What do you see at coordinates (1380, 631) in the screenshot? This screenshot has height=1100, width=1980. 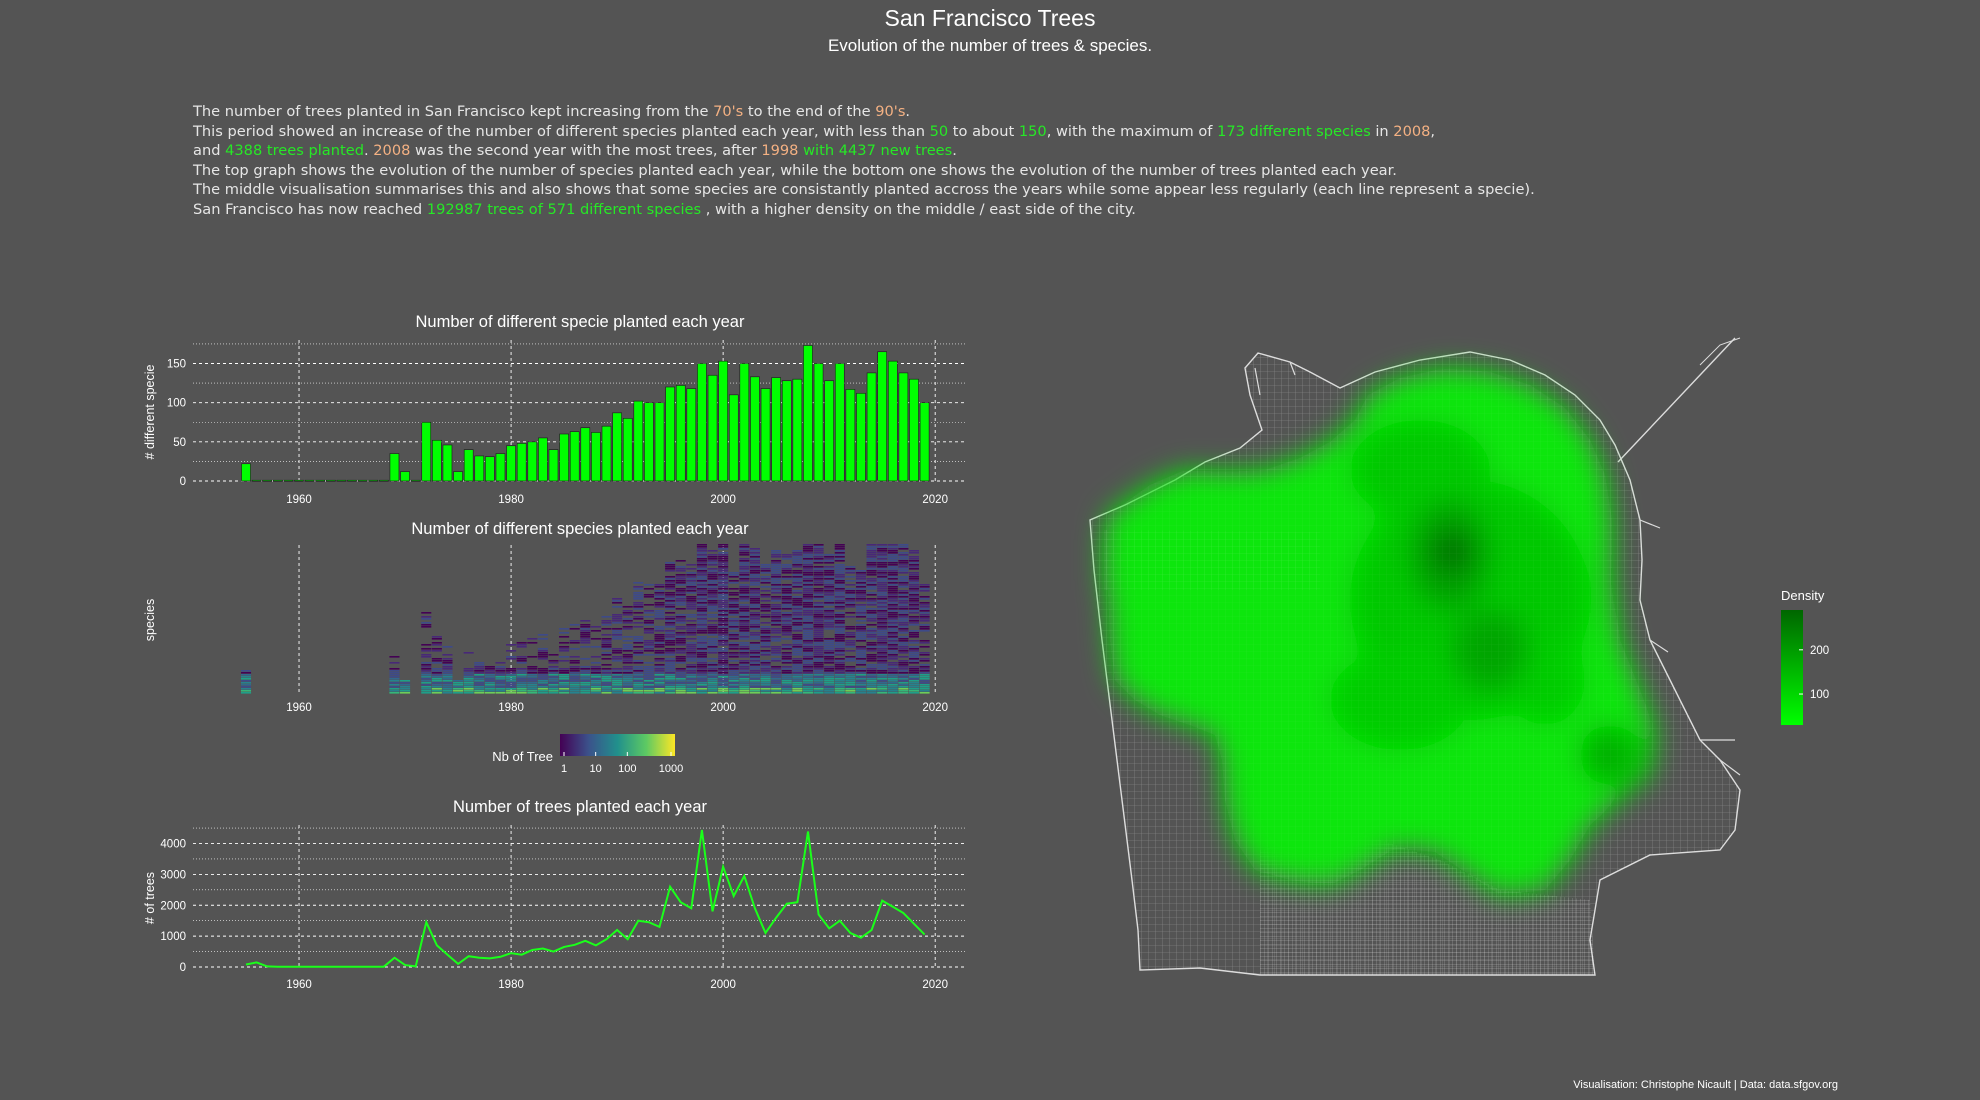 I see `density-street-overlay` at bounding box center [1380, 631].